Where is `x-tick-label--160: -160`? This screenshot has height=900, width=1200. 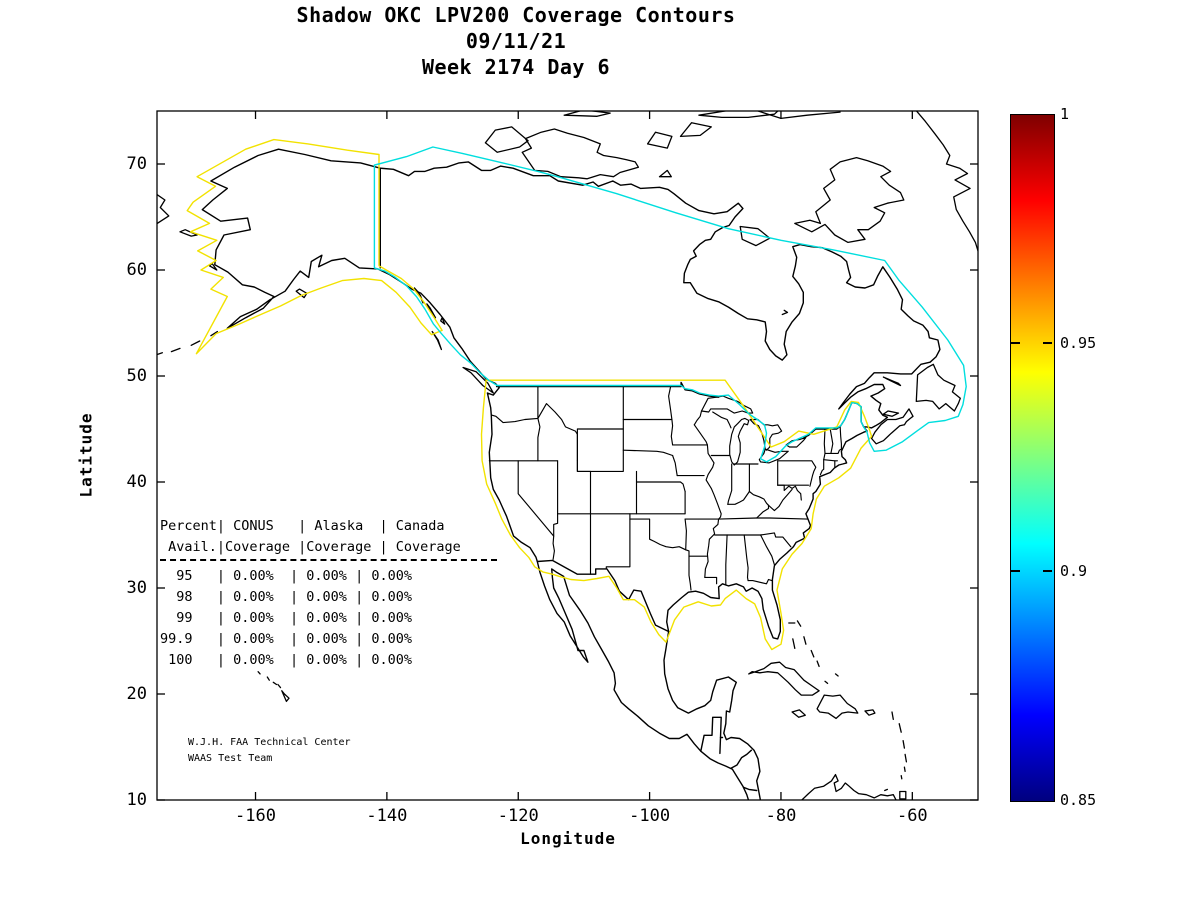 x-tick-label--160: -160 is located at coordinates (255, 816).